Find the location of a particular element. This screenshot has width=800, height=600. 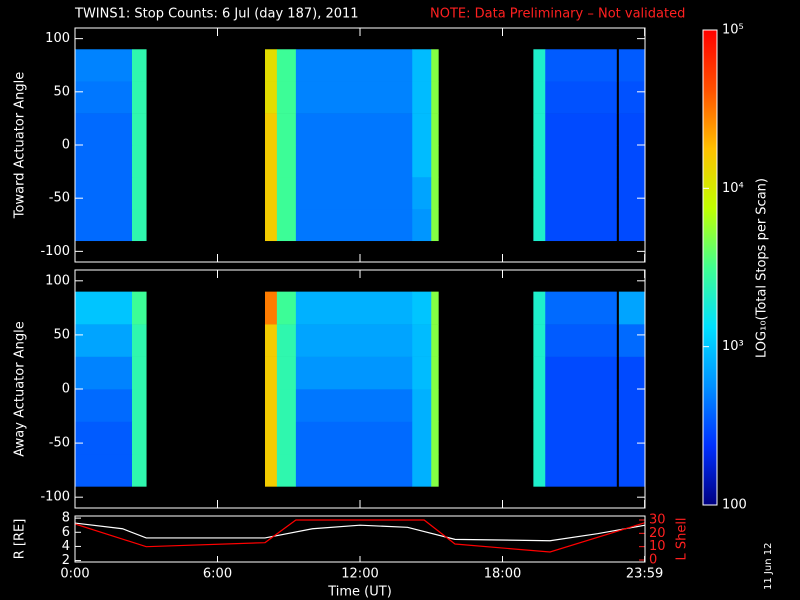

x-tick-label: 0:00 is located at coordinates (74, 574).